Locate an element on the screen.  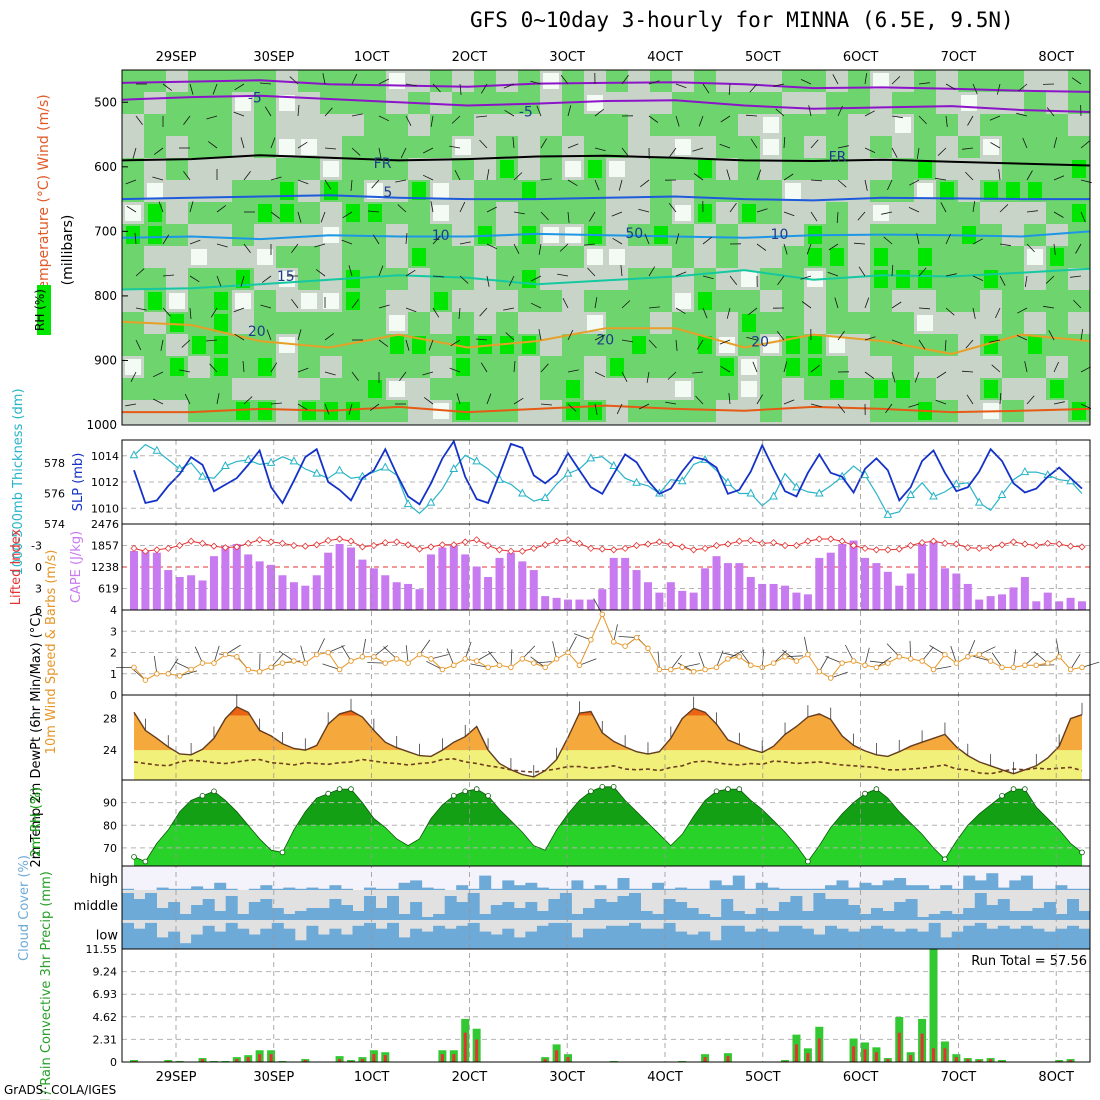
upper-air-units: (millibars) is located at coordinates (68, 250).